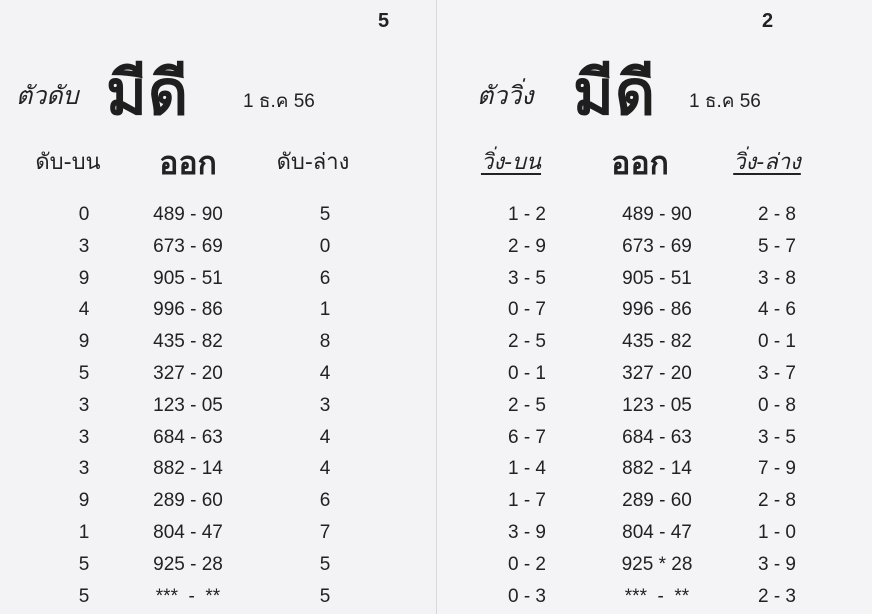 The height and width of the screenshot is (614, 872). I want to click on table-cell-bottom-digit: 8, so click(325, 342).